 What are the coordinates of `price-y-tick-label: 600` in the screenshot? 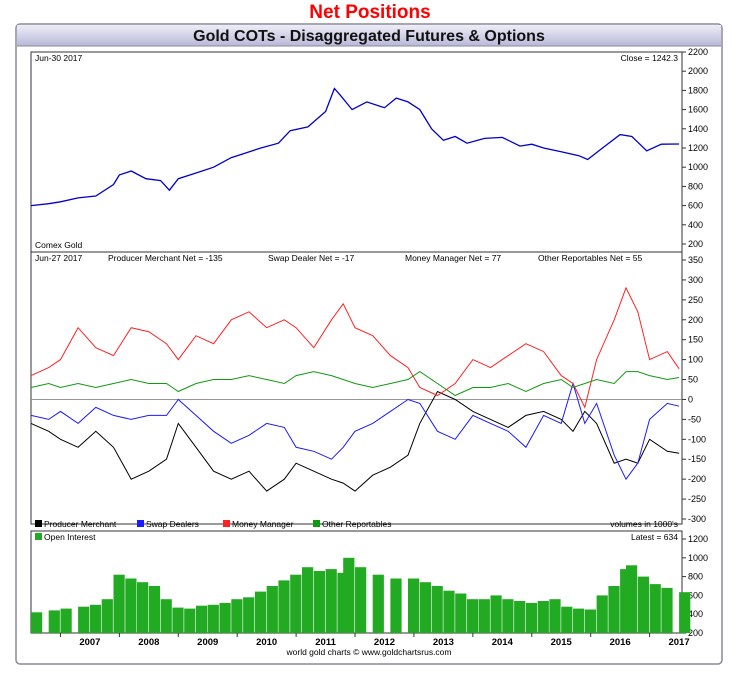 It's located at (695, 206).